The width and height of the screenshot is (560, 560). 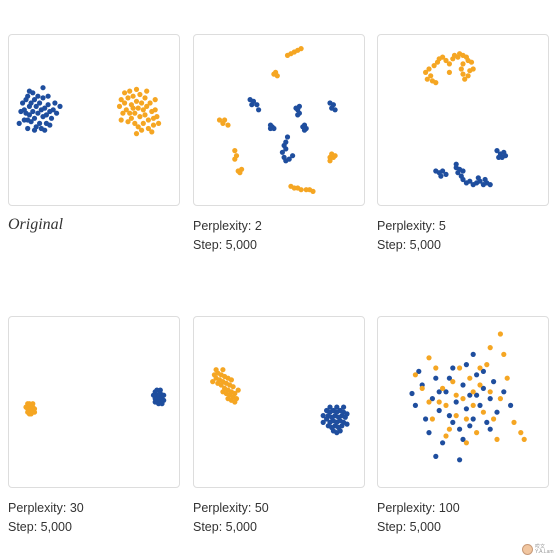 What do you see at coordinates (89, 111) in the screenshot?
I see `scatter-plot-original` at bounding box center [89, 111].